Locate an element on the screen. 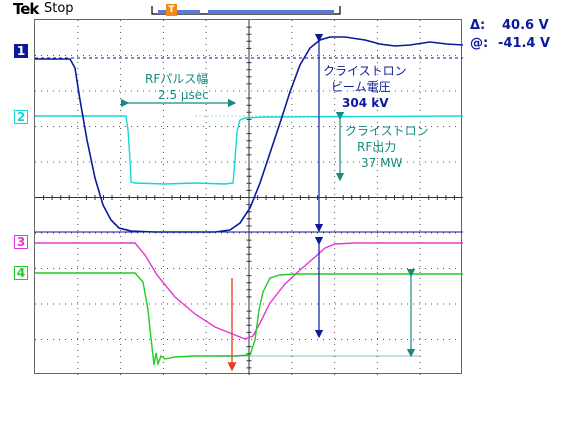 This screenshot has height=421, width=566. klystron-voltage-label-1: クライストロン is located at coordinates (365, 71).